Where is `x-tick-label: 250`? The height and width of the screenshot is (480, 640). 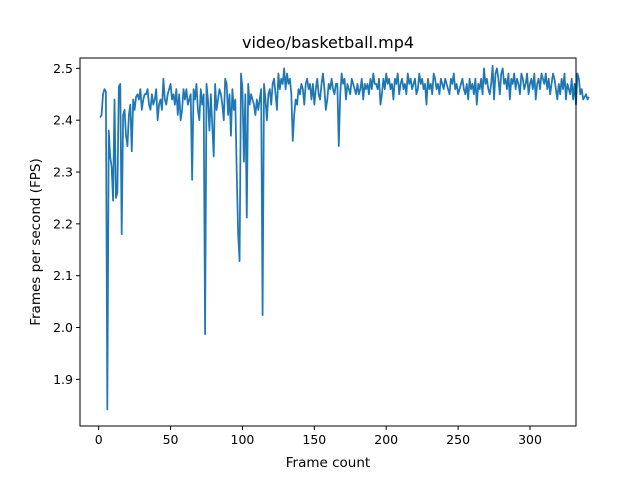
x-tick-label: 250 is located at coordinates (458, 439).